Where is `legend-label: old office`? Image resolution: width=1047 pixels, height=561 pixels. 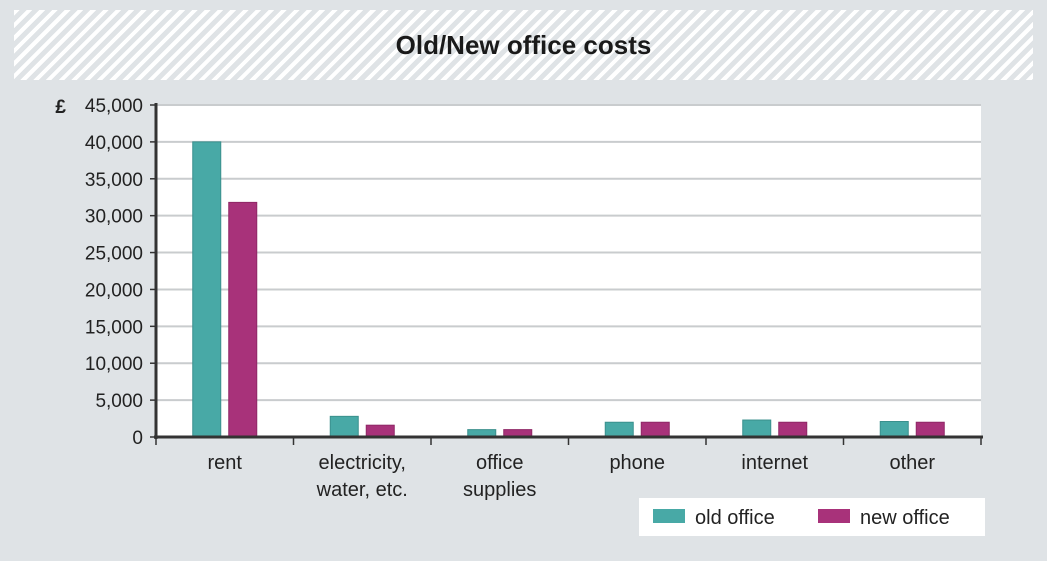 legend-label: old office is located at coordinates (735, 518).